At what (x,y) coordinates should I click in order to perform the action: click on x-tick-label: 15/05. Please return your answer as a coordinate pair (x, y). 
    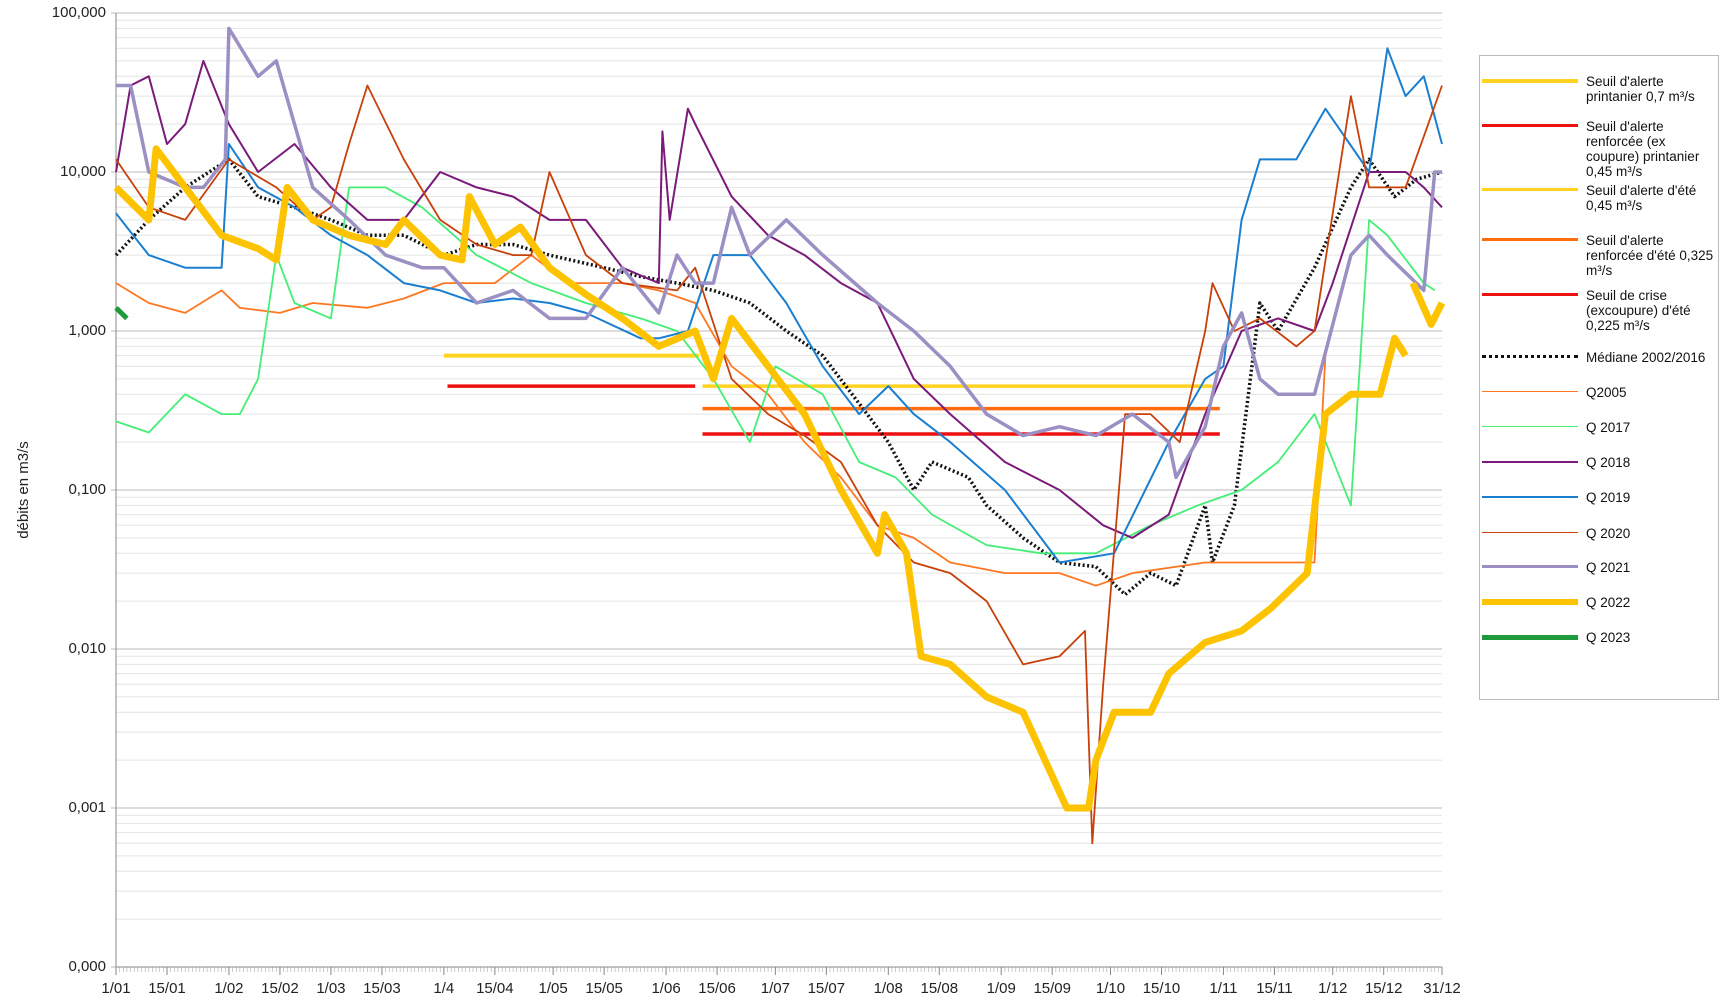
    Looking at the image, I should click on (604, 988).